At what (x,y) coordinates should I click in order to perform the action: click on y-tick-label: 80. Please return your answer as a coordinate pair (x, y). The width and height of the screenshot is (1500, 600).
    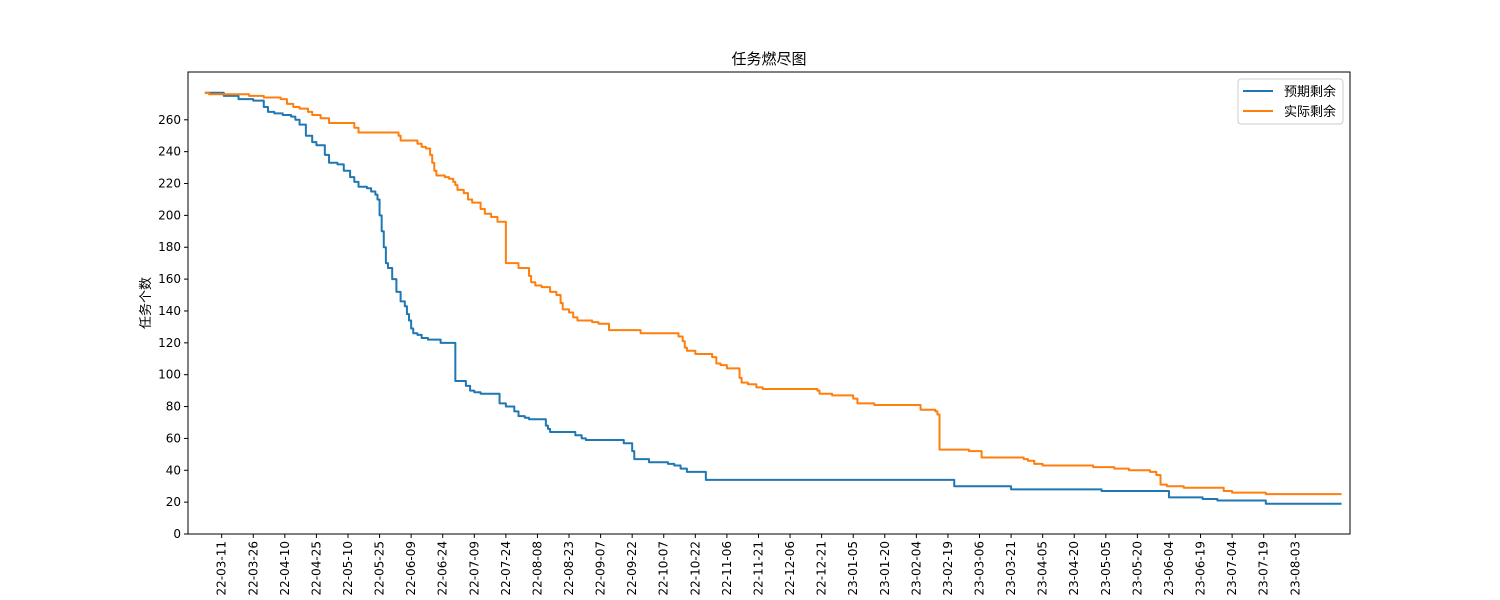
    Looking at the image, I should click on (173, 407).